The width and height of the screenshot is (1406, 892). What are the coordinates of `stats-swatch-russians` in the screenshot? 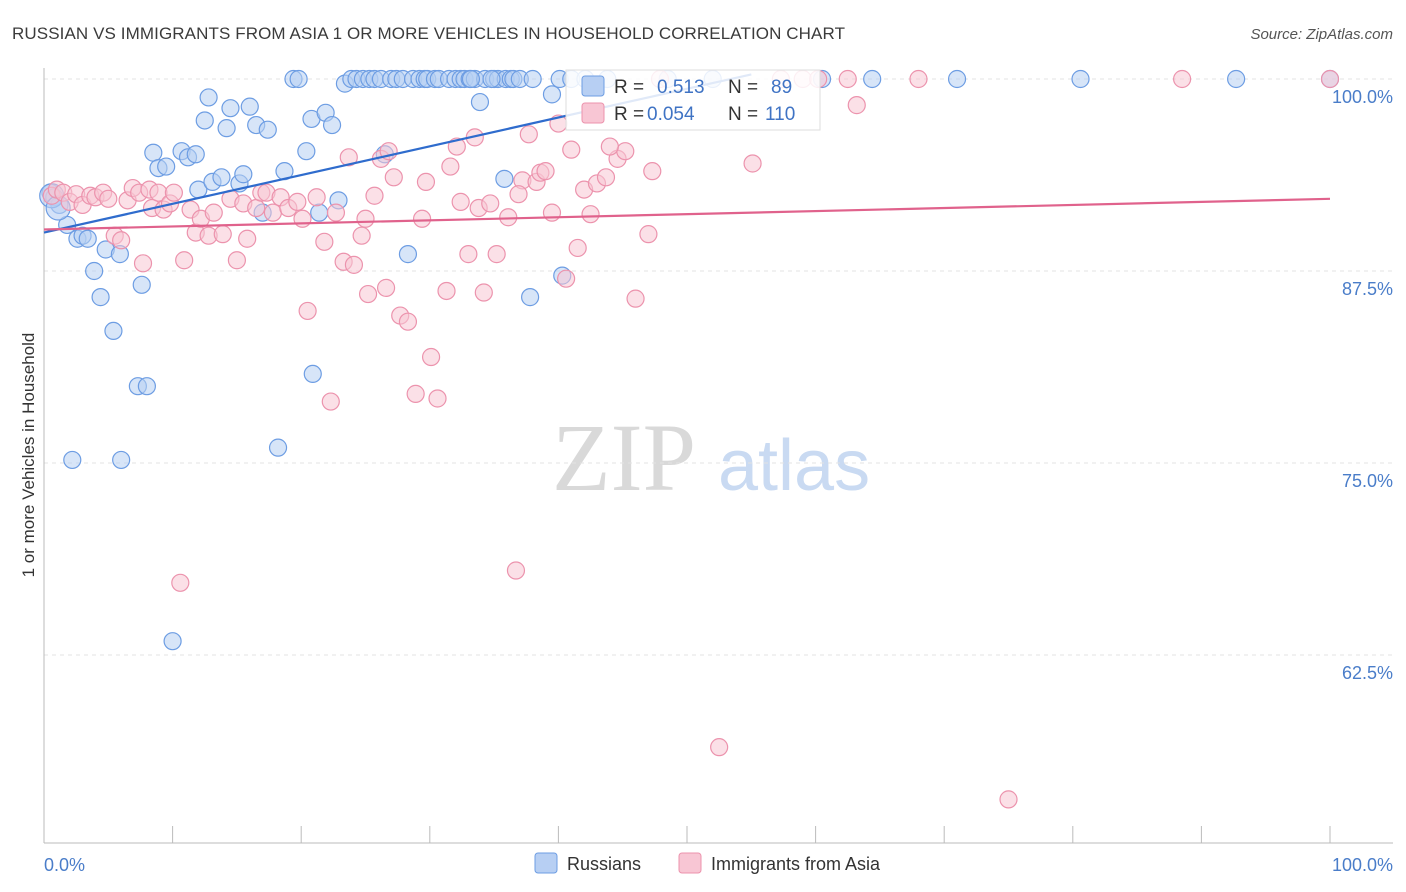 It's located at (593, 86).